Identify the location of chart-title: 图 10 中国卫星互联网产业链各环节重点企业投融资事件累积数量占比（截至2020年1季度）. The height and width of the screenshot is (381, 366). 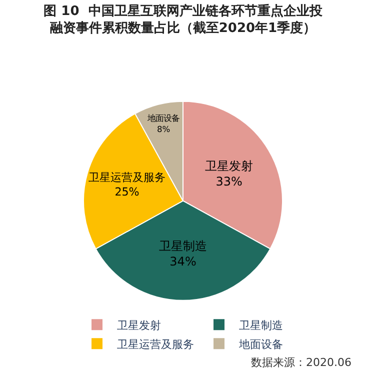
(184, 19).